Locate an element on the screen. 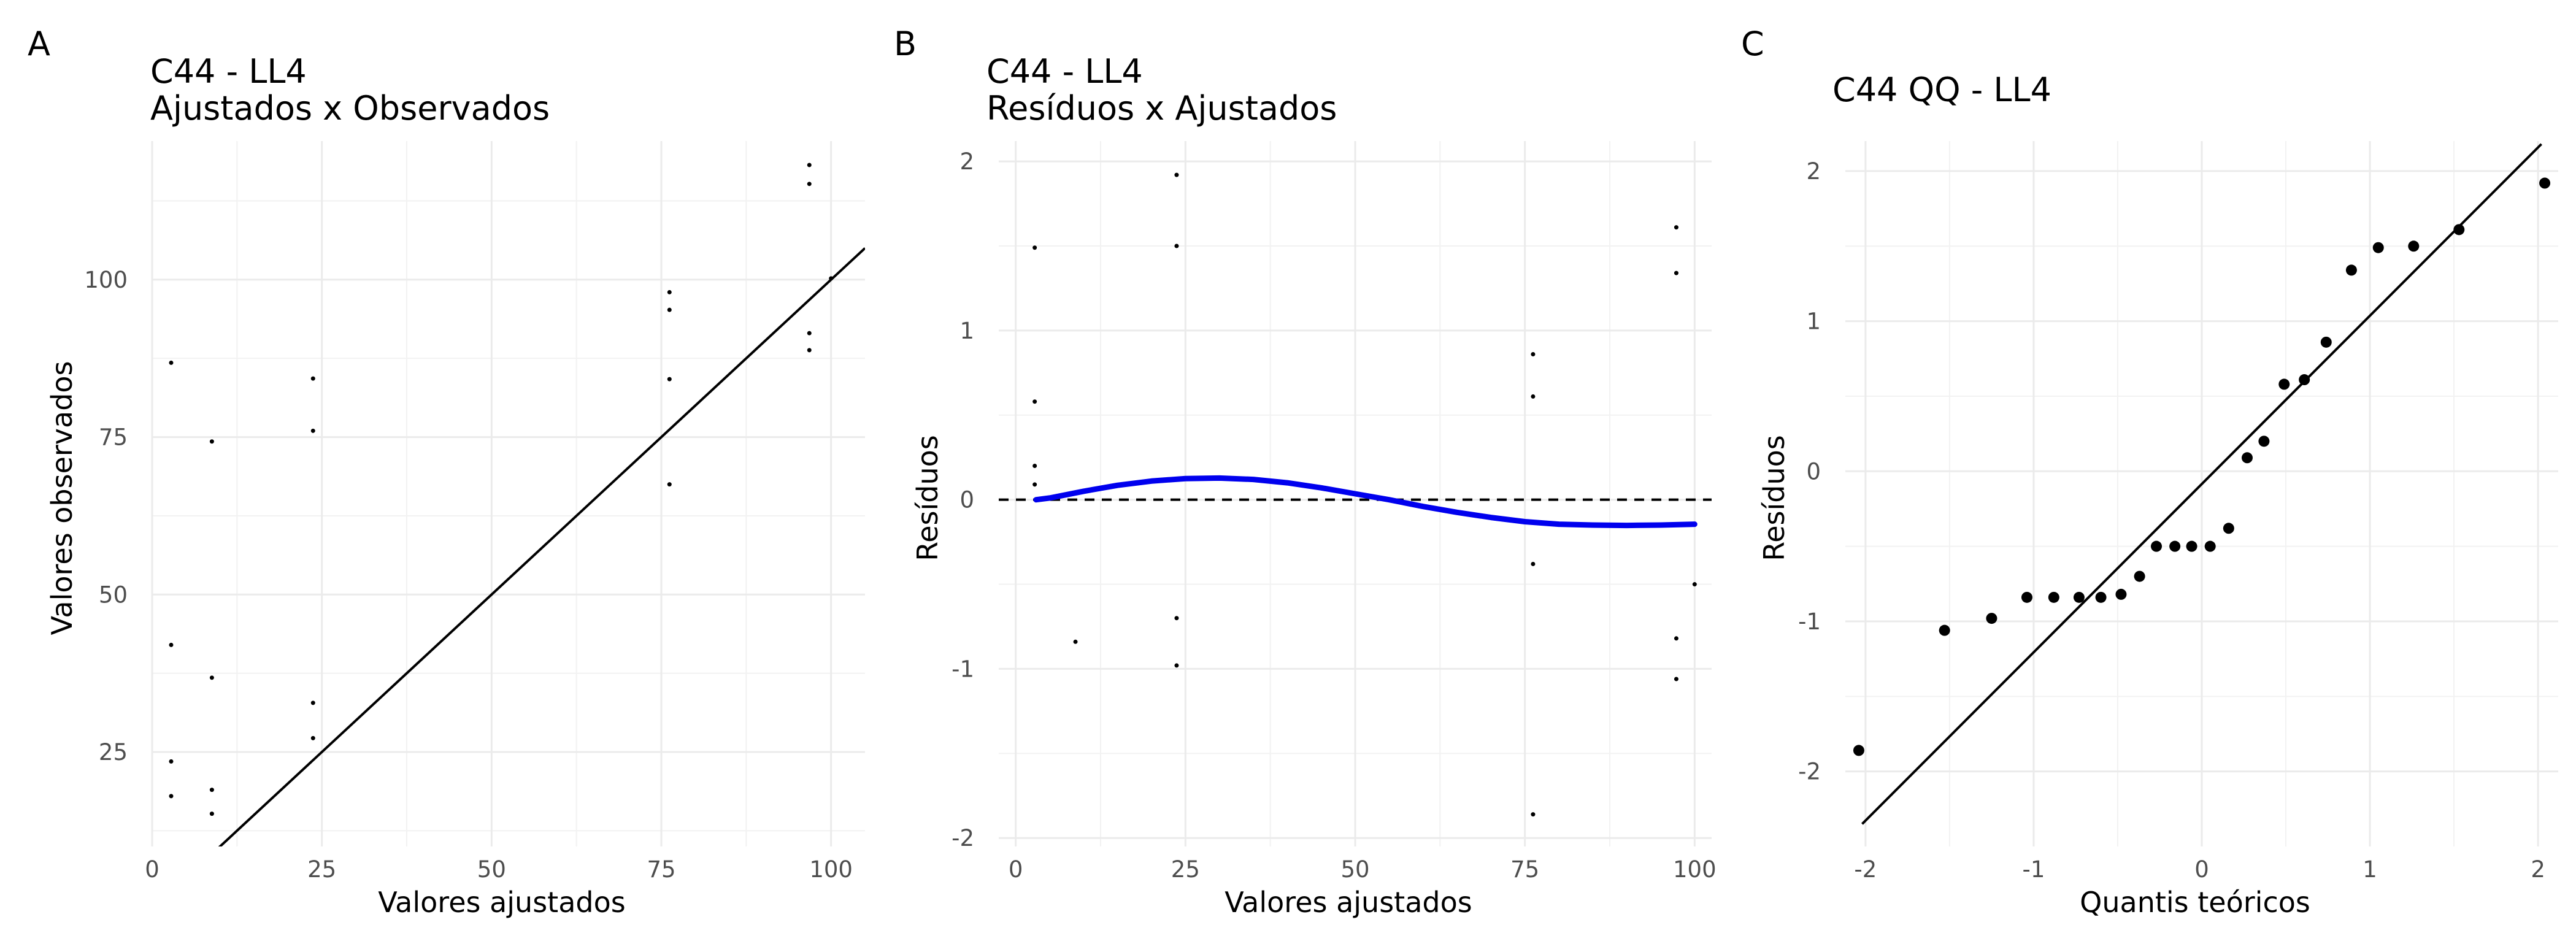 This screenshot has height=944, width=2576. smooth-curve is located at coordinates (1365, 502).